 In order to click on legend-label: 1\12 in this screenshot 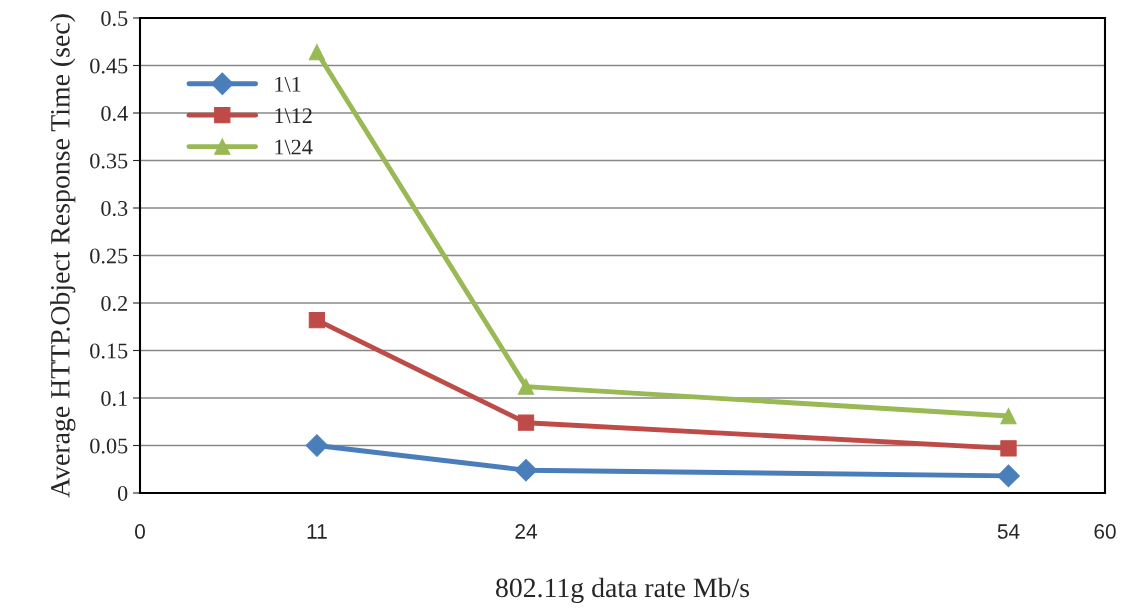, I will do `click(293, 116)`.